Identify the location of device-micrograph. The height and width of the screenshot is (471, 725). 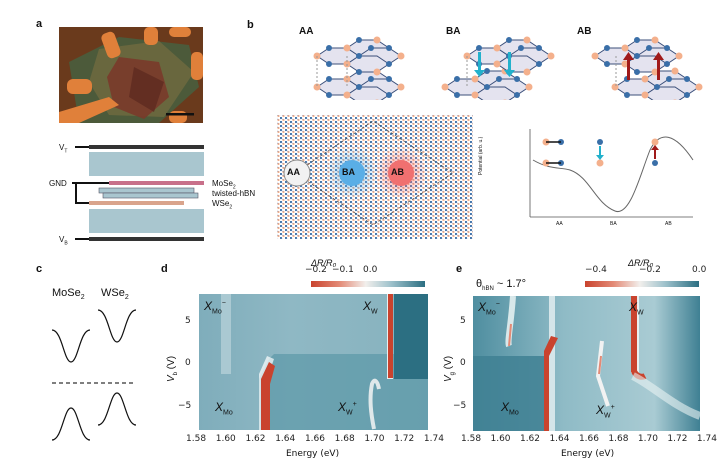
(131, 75).